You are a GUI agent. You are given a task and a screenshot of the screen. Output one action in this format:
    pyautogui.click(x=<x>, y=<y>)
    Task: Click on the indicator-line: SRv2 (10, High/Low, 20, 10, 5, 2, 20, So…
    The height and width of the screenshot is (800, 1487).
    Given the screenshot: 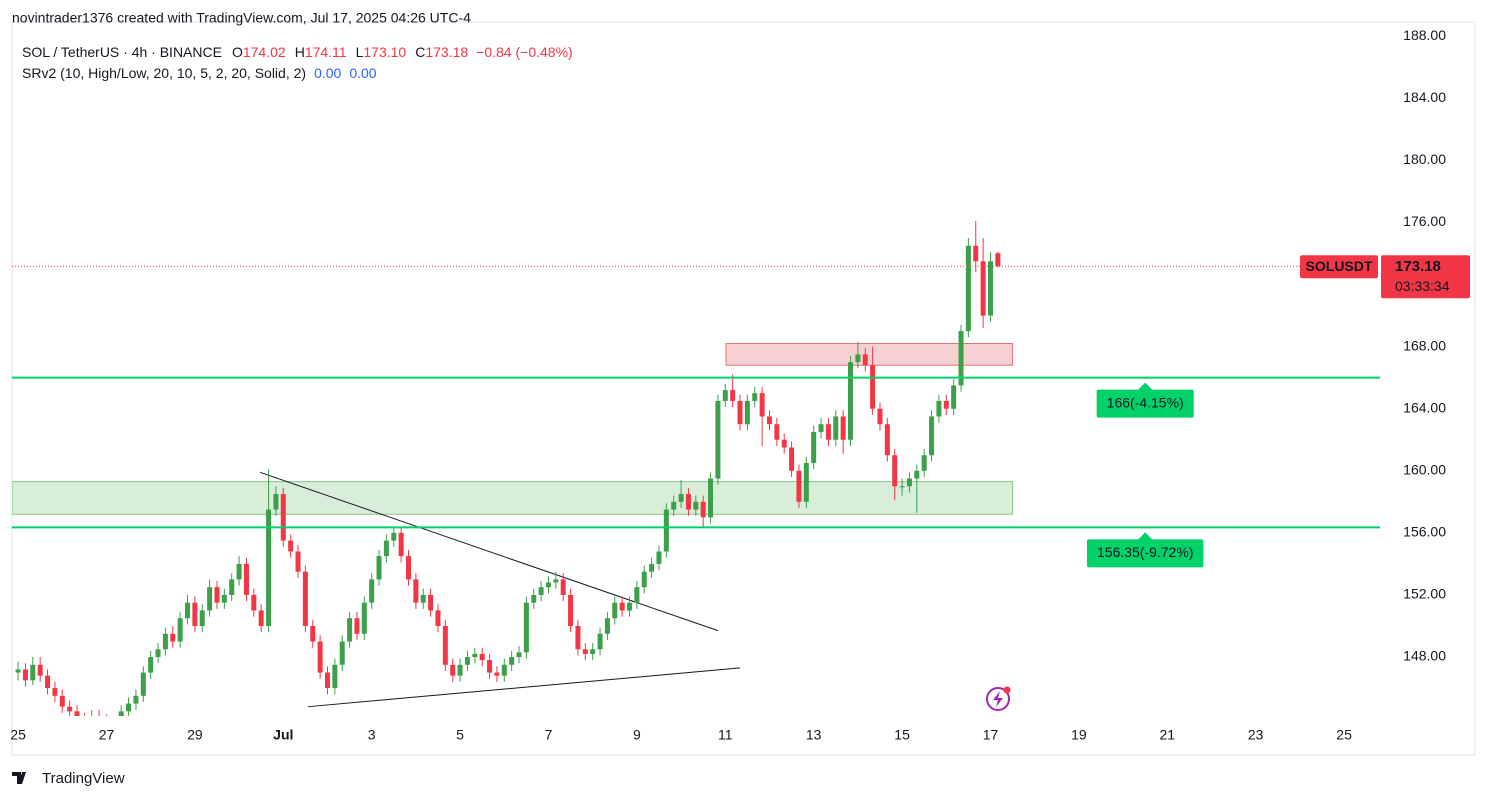 What is the action you would take?
    pyautogui.click(x=199, y=73)
    